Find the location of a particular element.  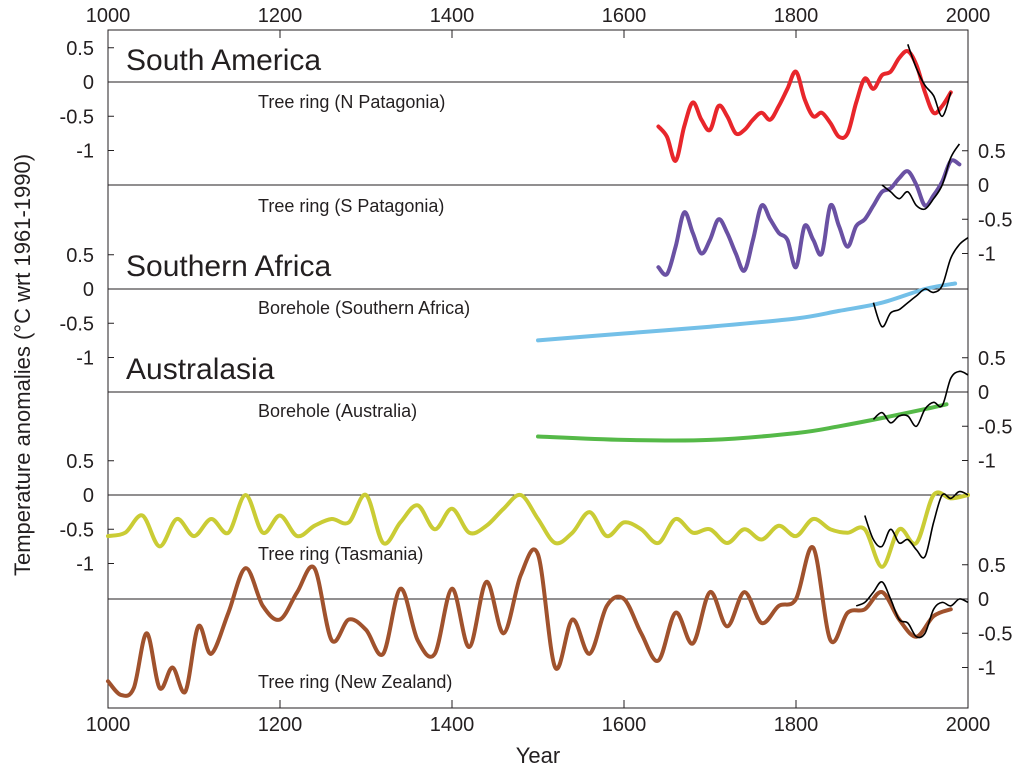

series-line-borehole_southern_africa is located at coordinates (747, 312).